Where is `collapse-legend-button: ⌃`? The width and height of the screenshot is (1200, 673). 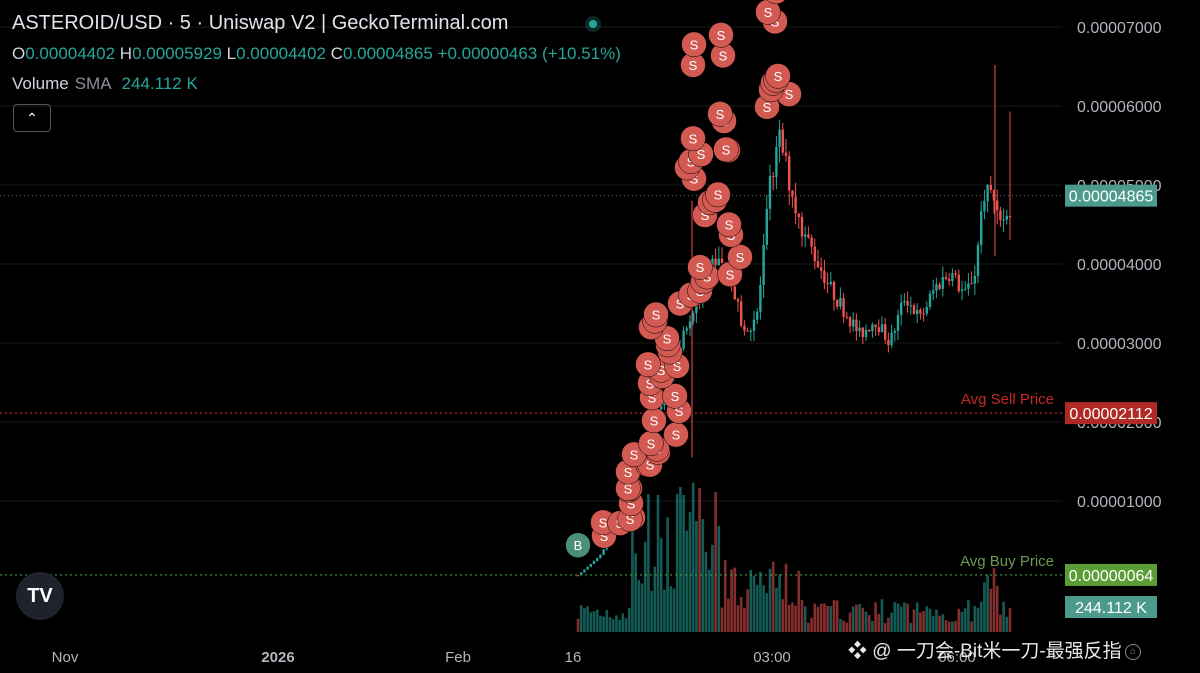 collapse-legend-button: ⌃ is located at coordinates (32, 118).